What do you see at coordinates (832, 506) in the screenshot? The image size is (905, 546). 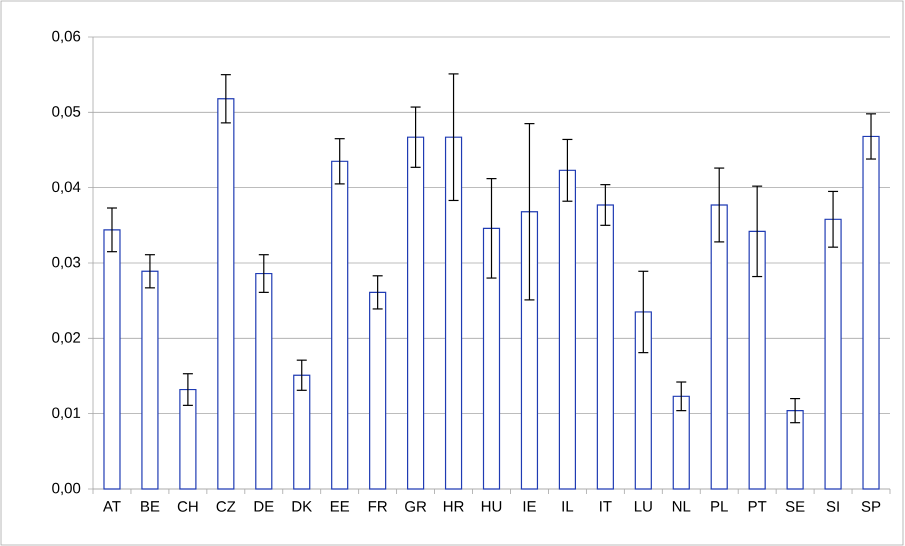 I see `x-tick-label: SI` at bounding box center [832, 506].